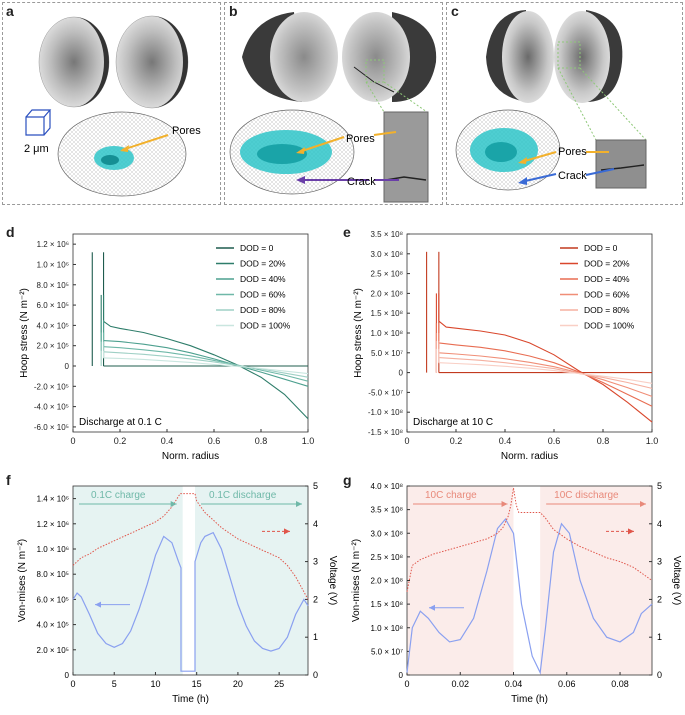 The image size is (685, 715). What do you see at coordinates (333, 107) in the screenshot?
I see `panel-b-image: Pores Crack` at bounding box center [333, 107].